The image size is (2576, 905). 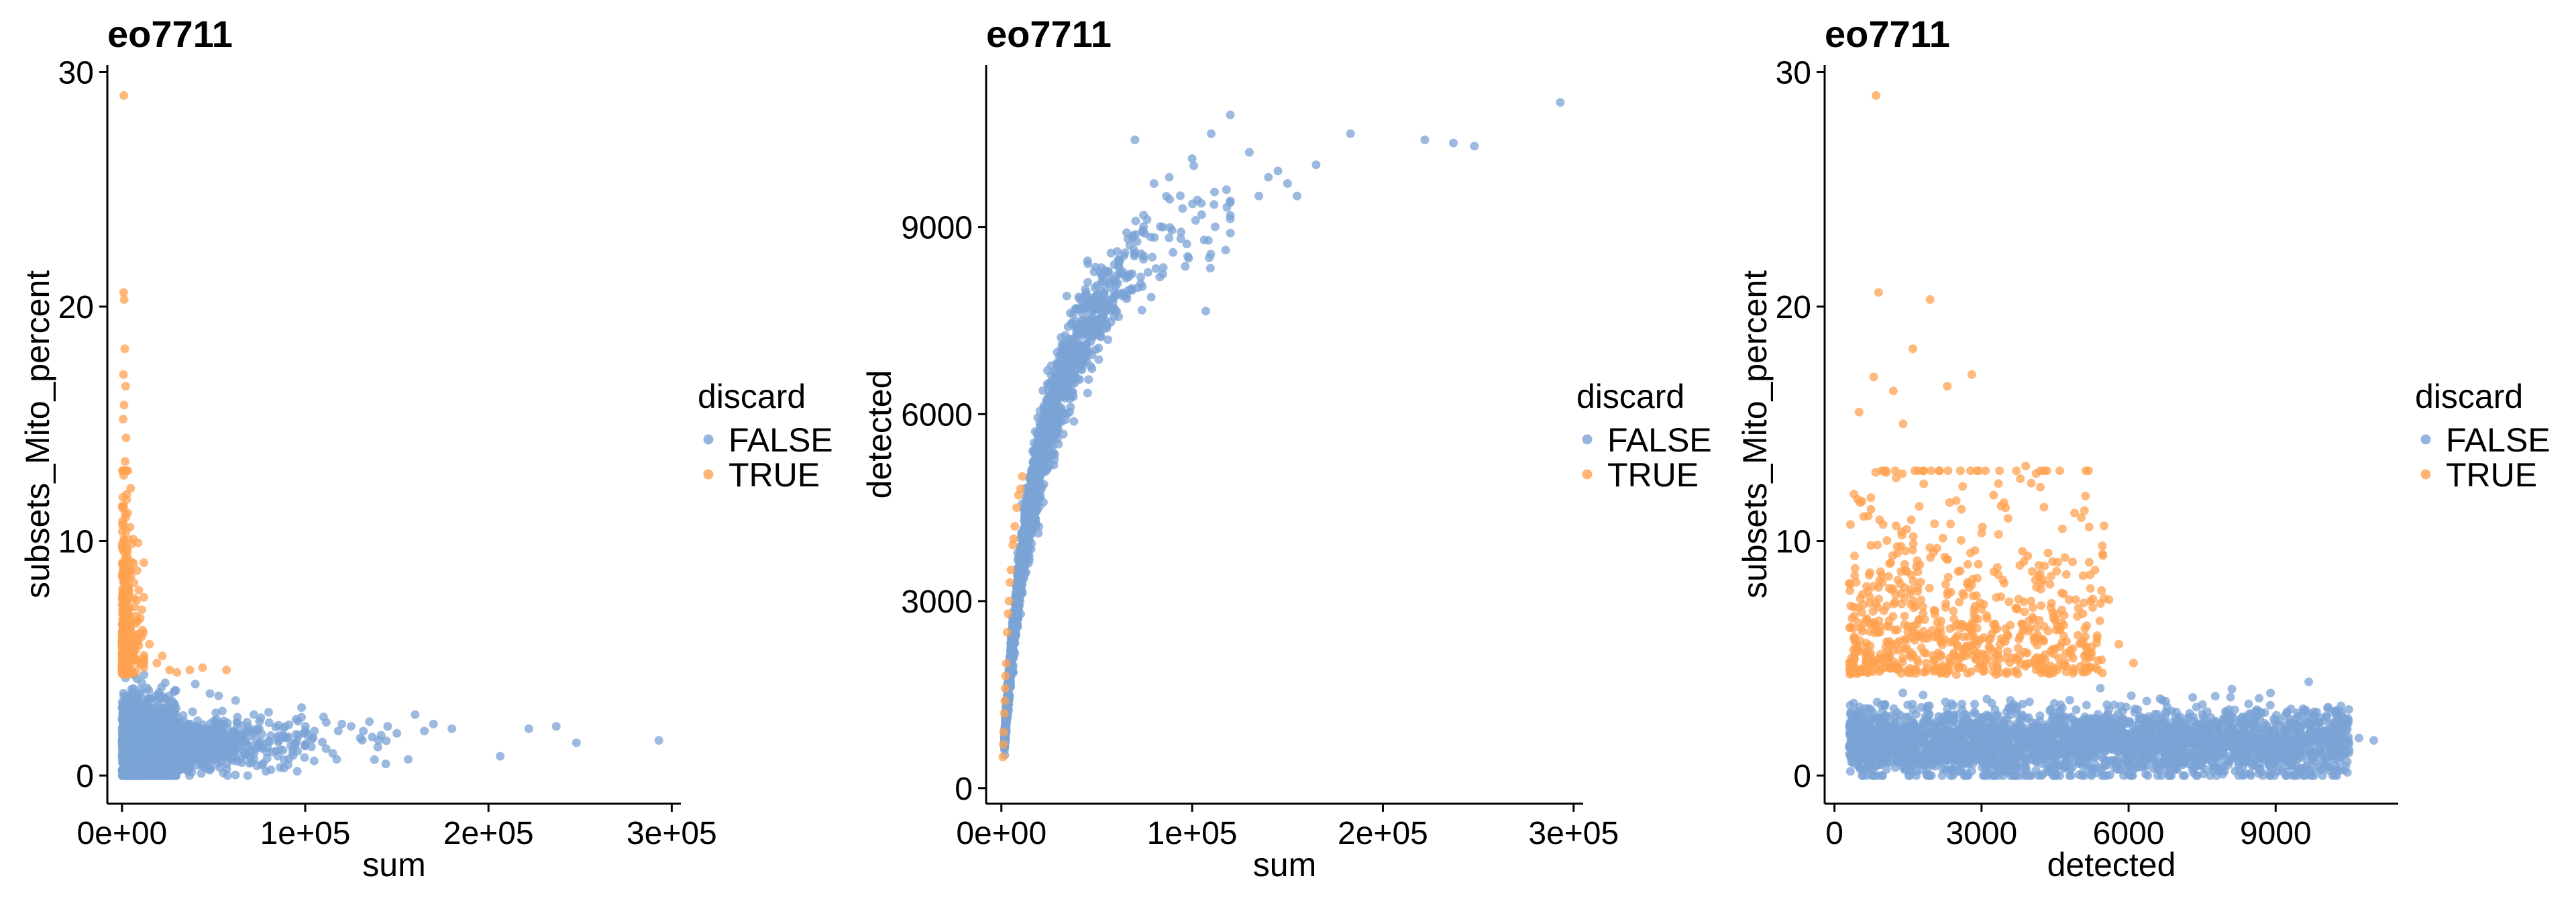 I want to click on x-tick-label: 3e+05, so click(x=672, y=833).